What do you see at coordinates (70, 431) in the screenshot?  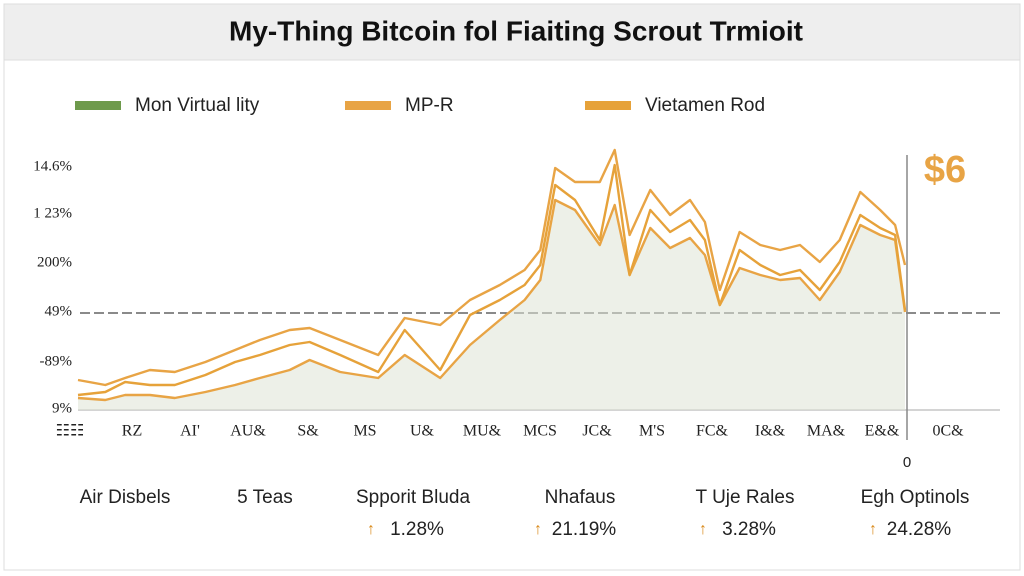 I see `x-tick-label: ☷☷` at bounding box center [70, 431].